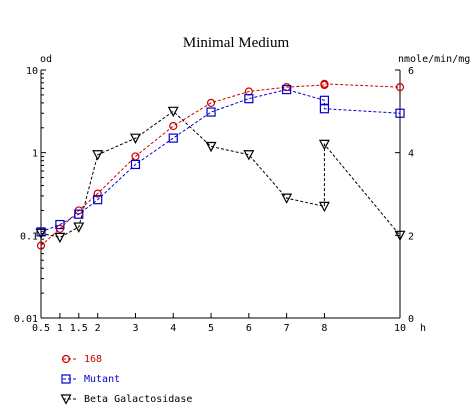 The width and height of the screenshot is (472, 405). Describe the element at coordinates (81, 359) in the screenshot. I see `legend-item: 168` at that location.